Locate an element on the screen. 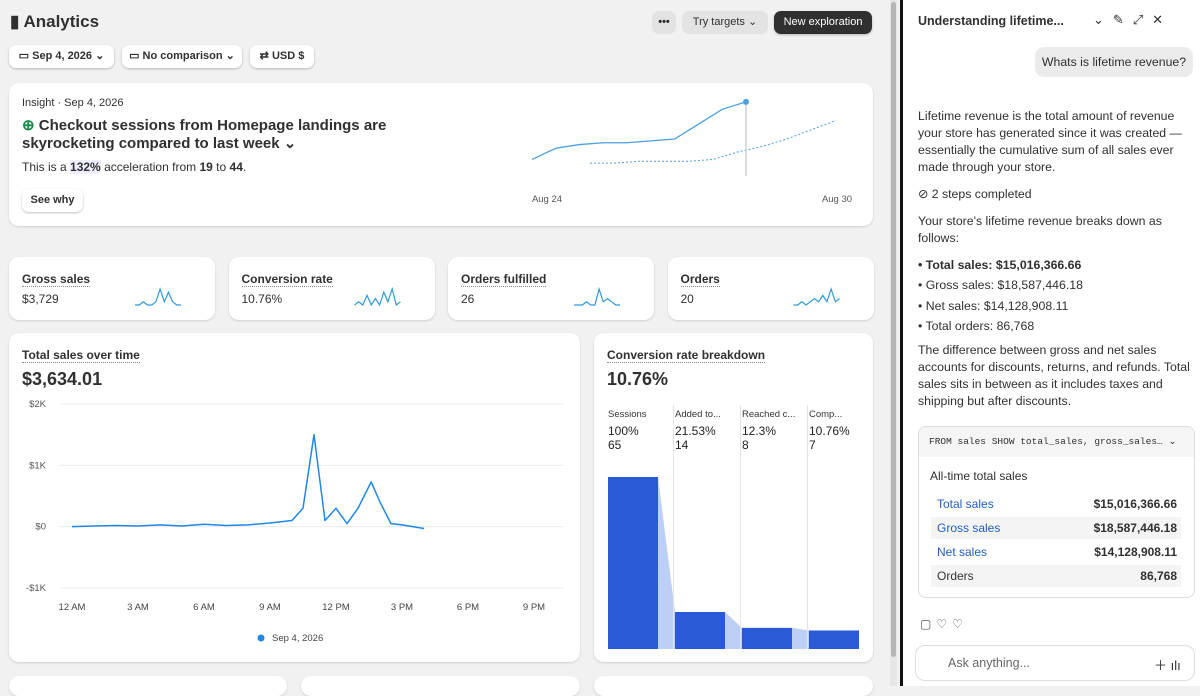  currency-filter: ⇄ USD $ is located at coordinates (282, 56).